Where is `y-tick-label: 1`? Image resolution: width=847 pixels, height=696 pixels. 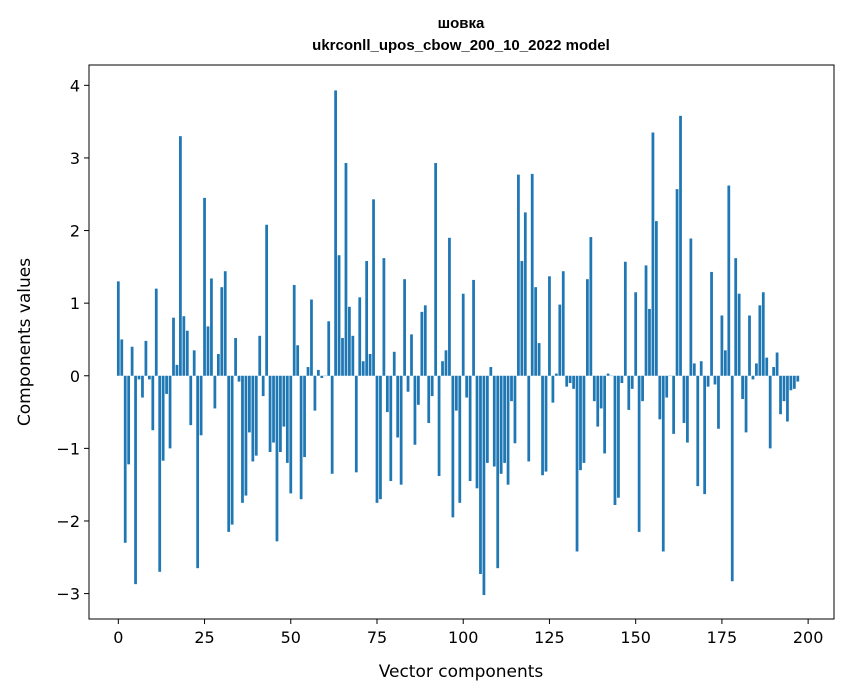
y-tick-label: 1 is located at coordinates (75, 303).